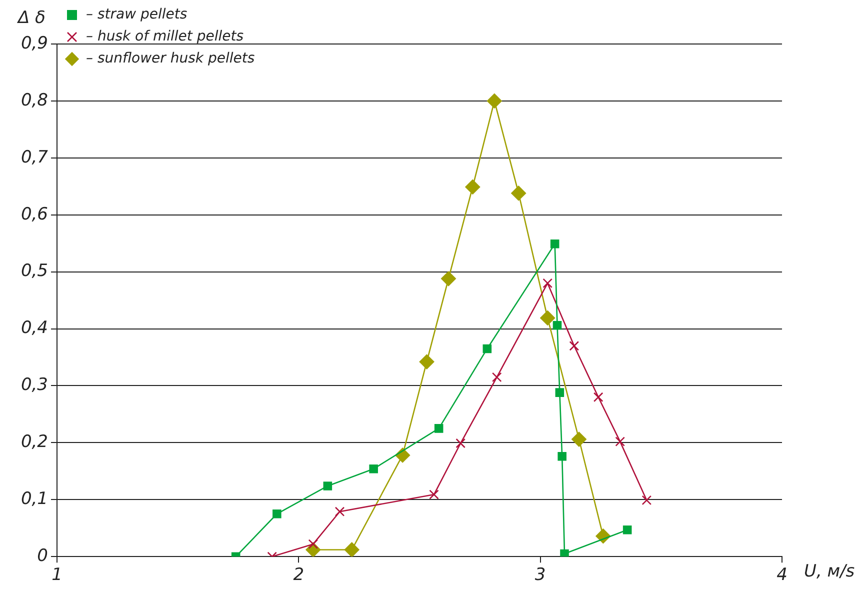  Describe the element at coordinates (31, 18) in the screenshot. I see `y-axis-title: Δ δ` at that location.